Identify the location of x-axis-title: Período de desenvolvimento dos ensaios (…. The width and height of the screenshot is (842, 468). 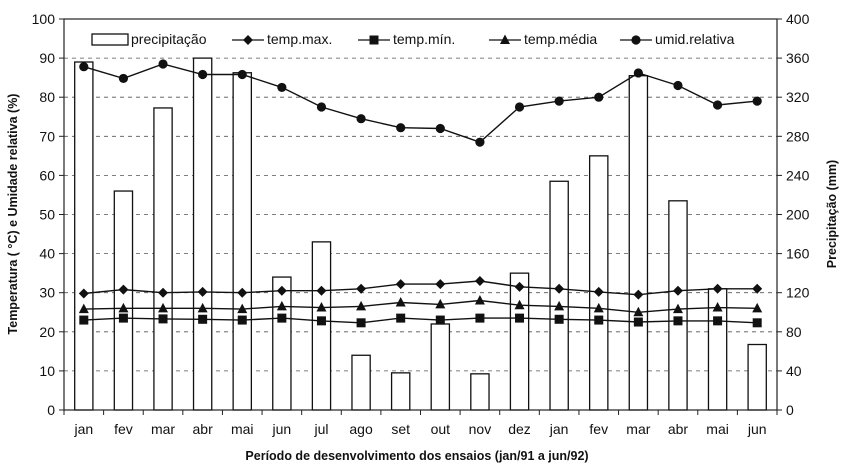
(416, 456).